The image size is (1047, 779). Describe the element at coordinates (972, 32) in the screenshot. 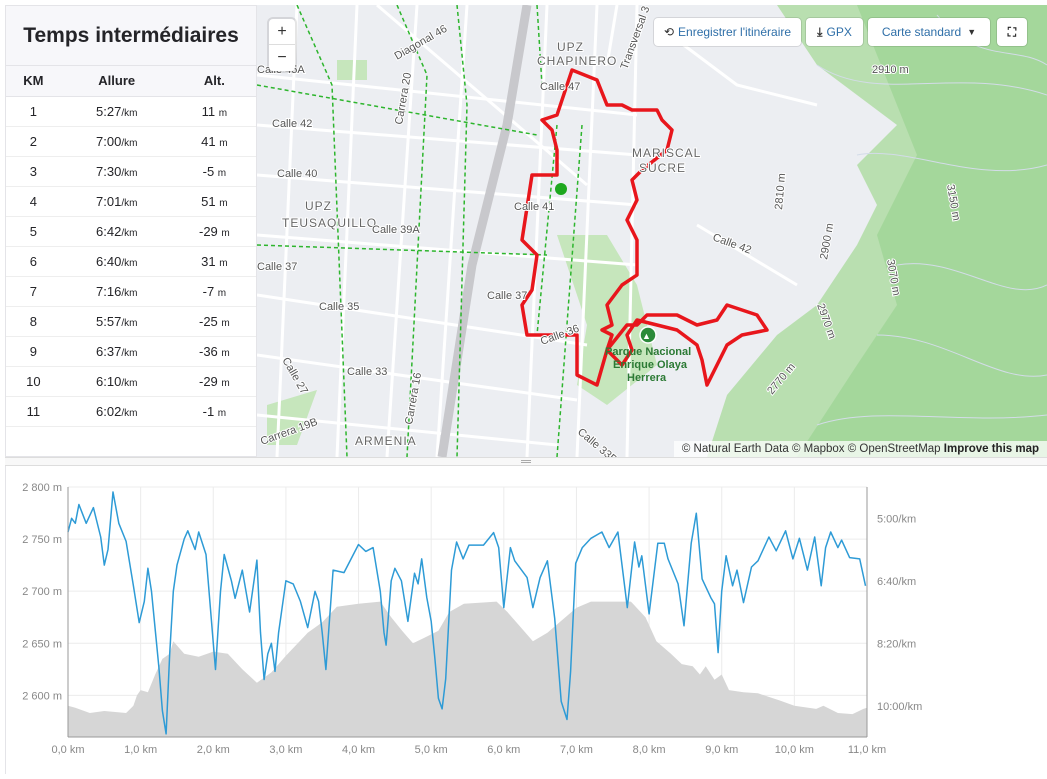

I see `caret-down-icon: ▼` at that location.